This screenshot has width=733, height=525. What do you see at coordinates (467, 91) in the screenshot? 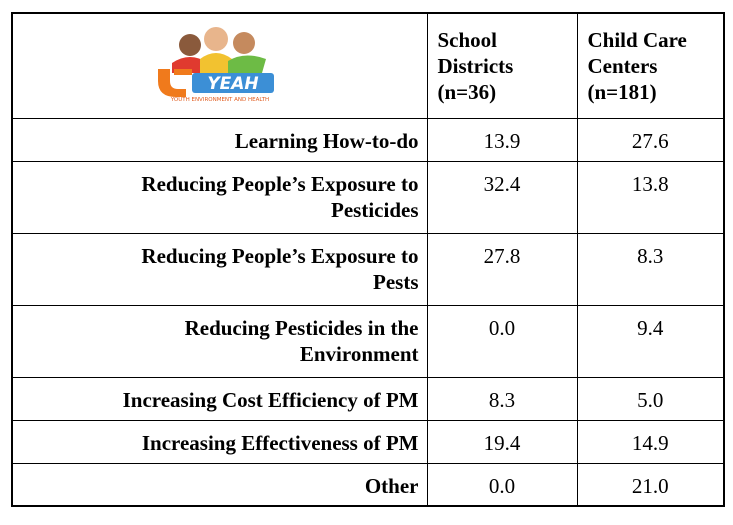
I see `text-line: (n=36)` at bounding box center [467, 91].